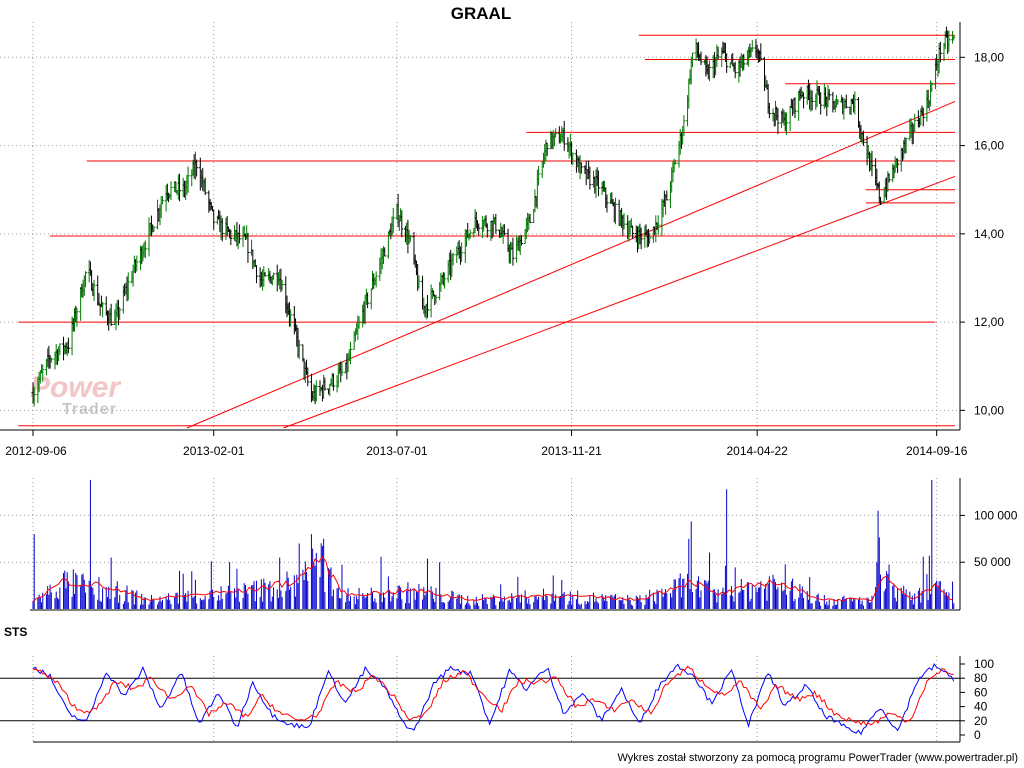 This screenshot has width=1024, height=768. What do you see at coordinates (989, 538) in the screenshot?
I see `volume-axis-labels: 50 000 100 000` at bounding box center [989, 538].